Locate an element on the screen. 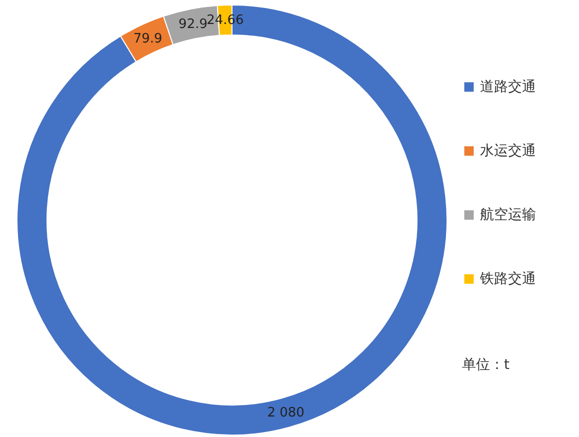 The width and height of the screenshot is (579, 437). data-label: 92.9 is located at coordinates (193, 24).